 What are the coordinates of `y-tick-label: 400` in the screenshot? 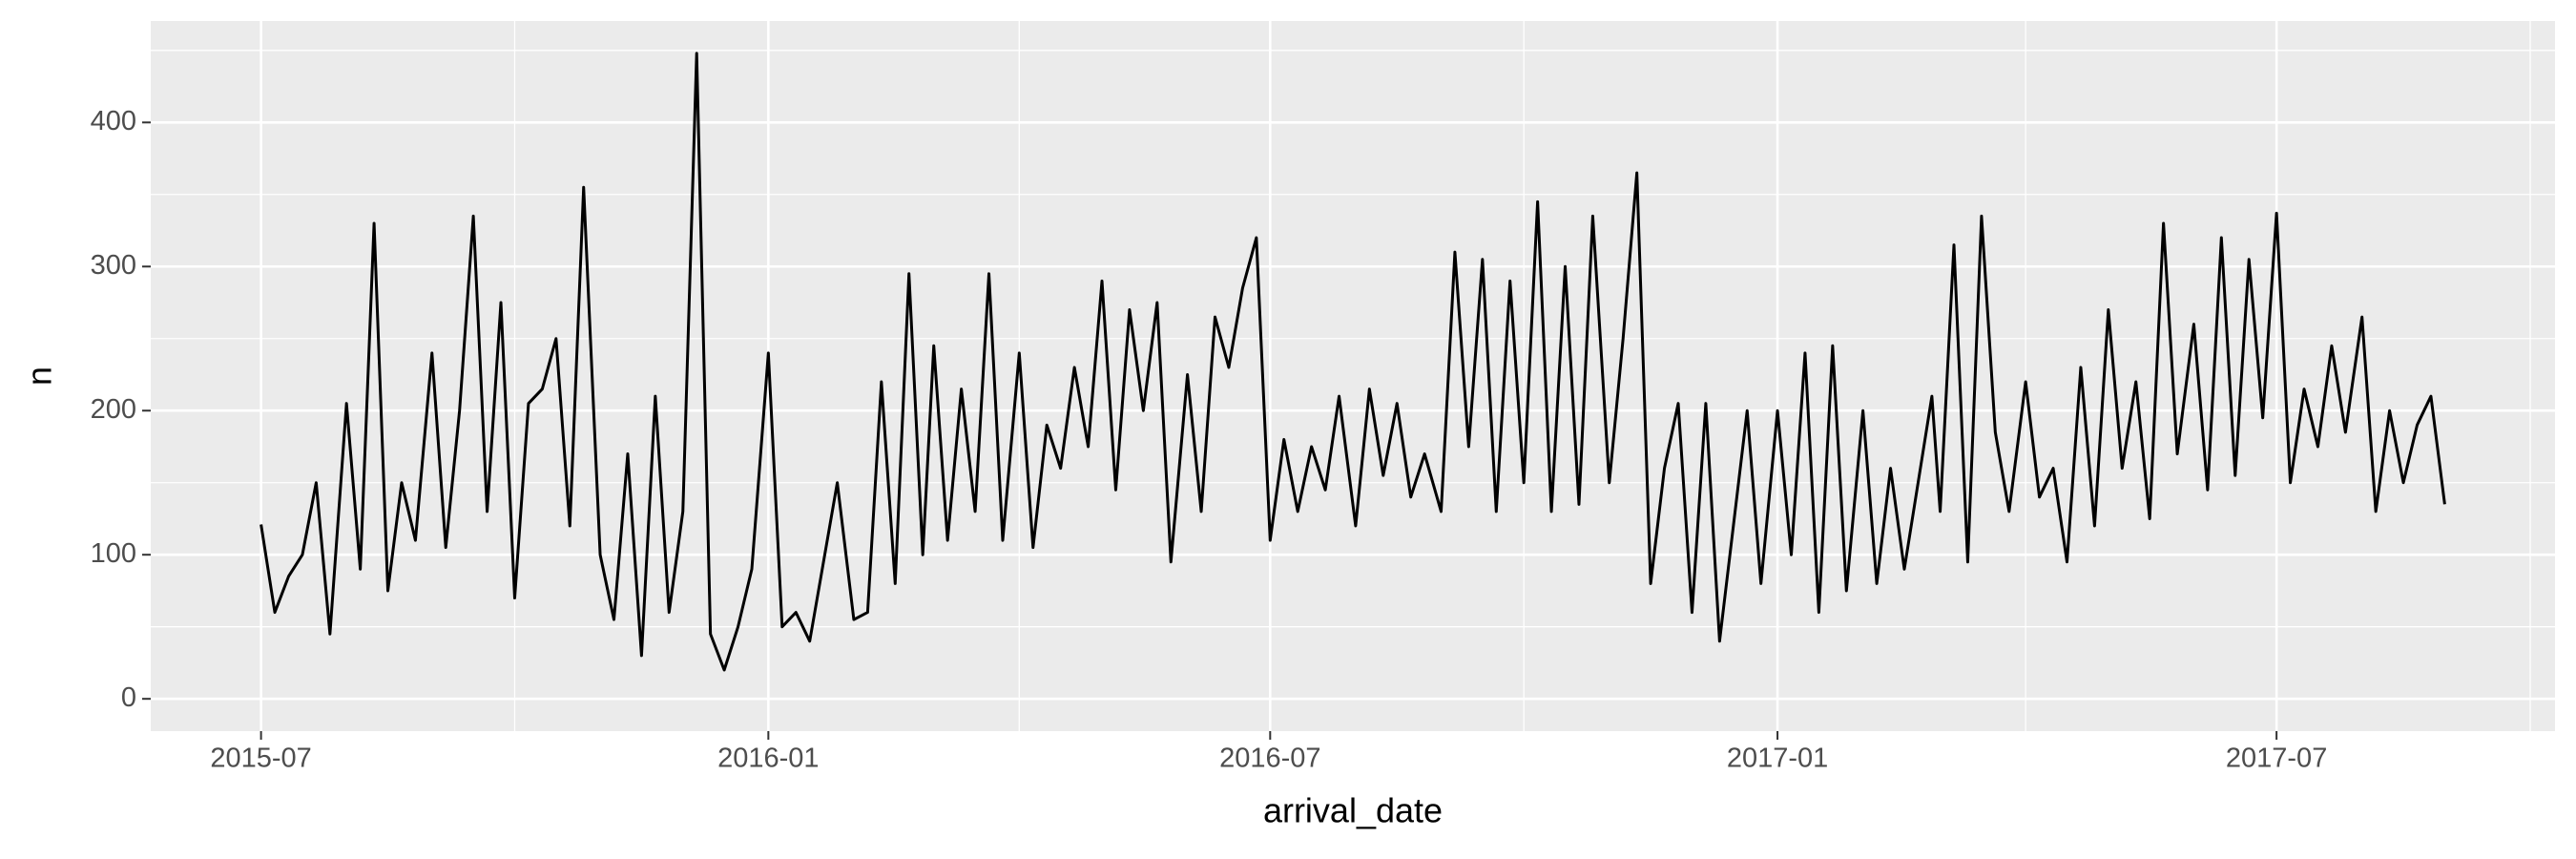 It's located at (113, 121).